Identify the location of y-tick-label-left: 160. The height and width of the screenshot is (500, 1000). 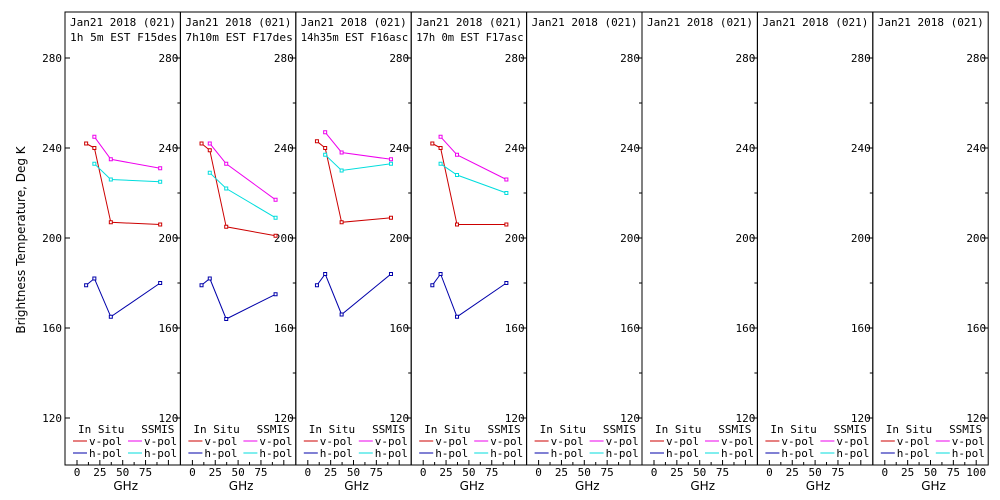
(52, 328).